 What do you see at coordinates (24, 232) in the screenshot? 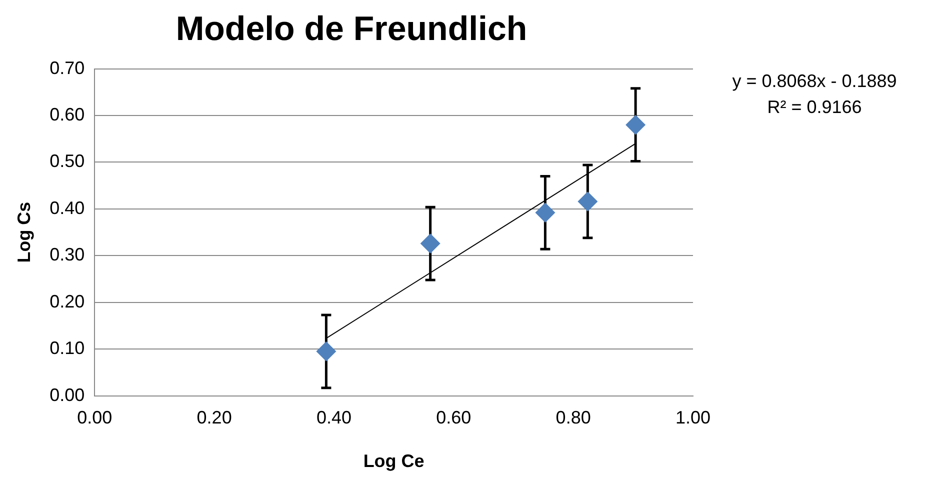
I see `y-axis-title: Log Cs` at bounding box center [24, 232].